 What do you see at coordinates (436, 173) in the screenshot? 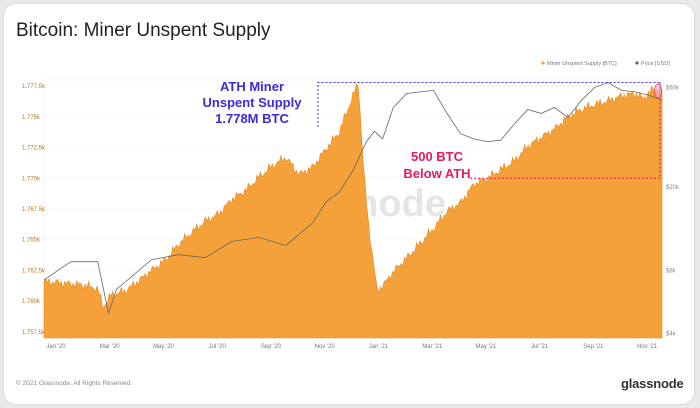
I see `below-ath-annotation-text: Below ATH` at bounding box center [436, 173].